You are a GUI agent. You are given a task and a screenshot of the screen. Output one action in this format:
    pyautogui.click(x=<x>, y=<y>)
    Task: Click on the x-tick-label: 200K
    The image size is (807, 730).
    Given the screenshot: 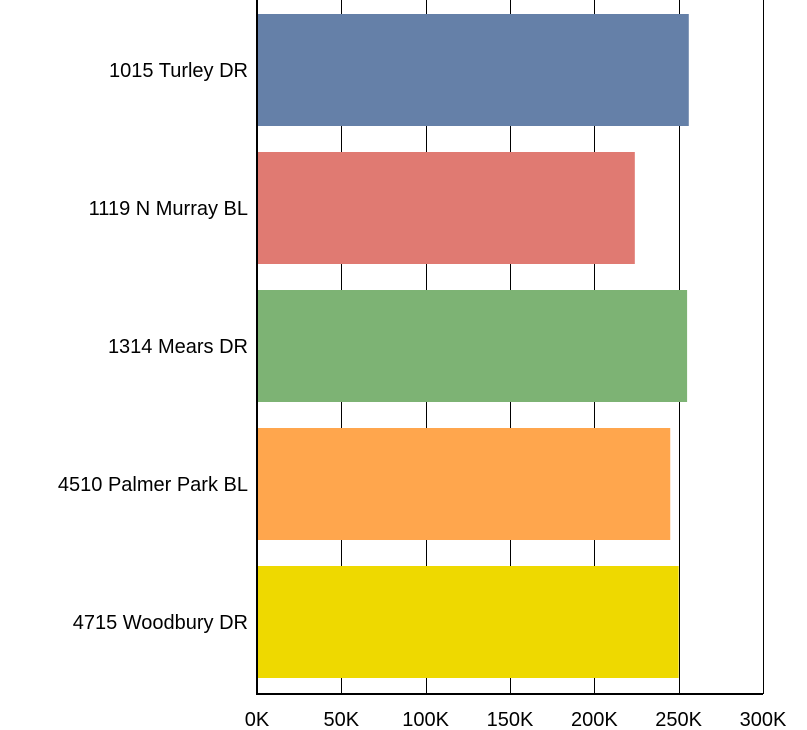 What is the action you would take?
    pyautogui.click(x=594, y=719)
    